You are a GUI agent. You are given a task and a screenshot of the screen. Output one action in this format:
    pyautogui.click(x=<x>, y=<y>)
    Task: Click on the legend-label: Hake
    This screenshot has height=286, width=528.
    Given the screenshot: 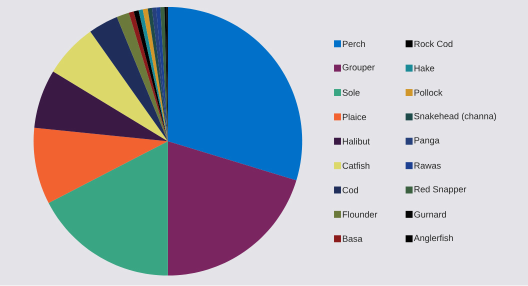 What is the action you would take?
    pyautogui.click(x=424, y=68)
    